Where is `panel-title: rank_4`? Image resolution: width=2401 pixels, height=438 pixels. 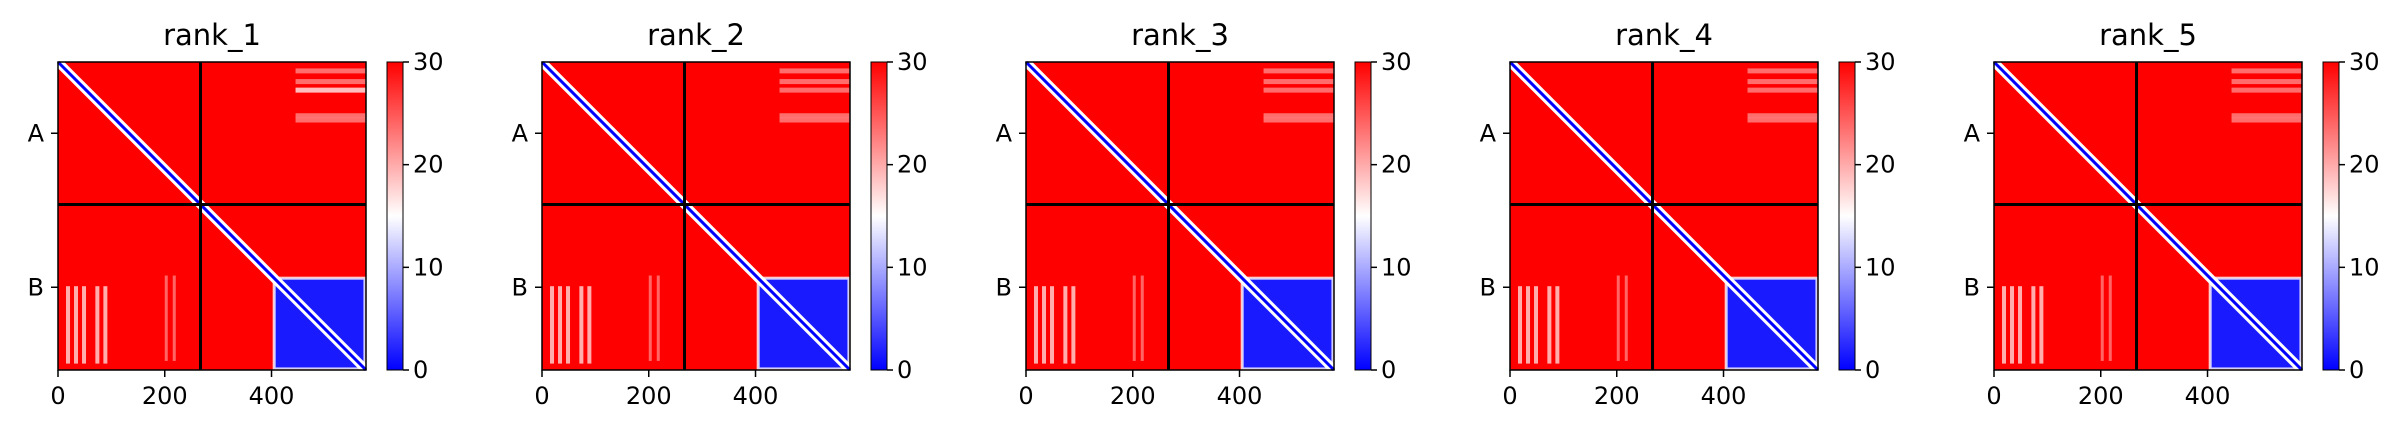 panel-title: rank_4 is located at coordinates (1664, 35).